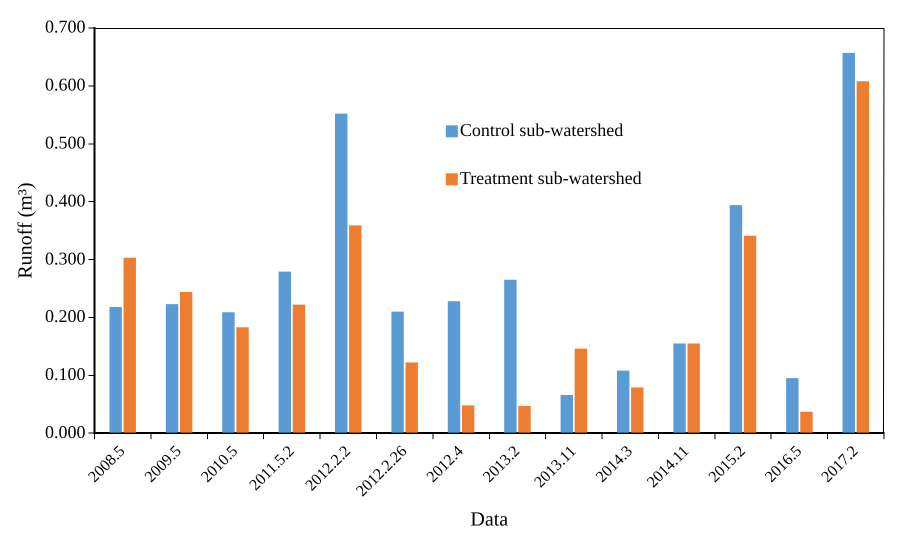  Describe the element at coordinates (65, 142) in the screenshot. I see `y-tick-label: 0.500` at that location.